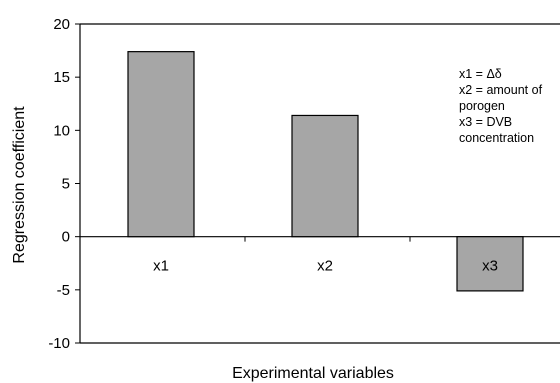 This screenshot has width=560, height=383. What do you see at coordinates (61, 130) in the screenshot?
I see `y-tick-label: 10` at bounding box center [61, 130].